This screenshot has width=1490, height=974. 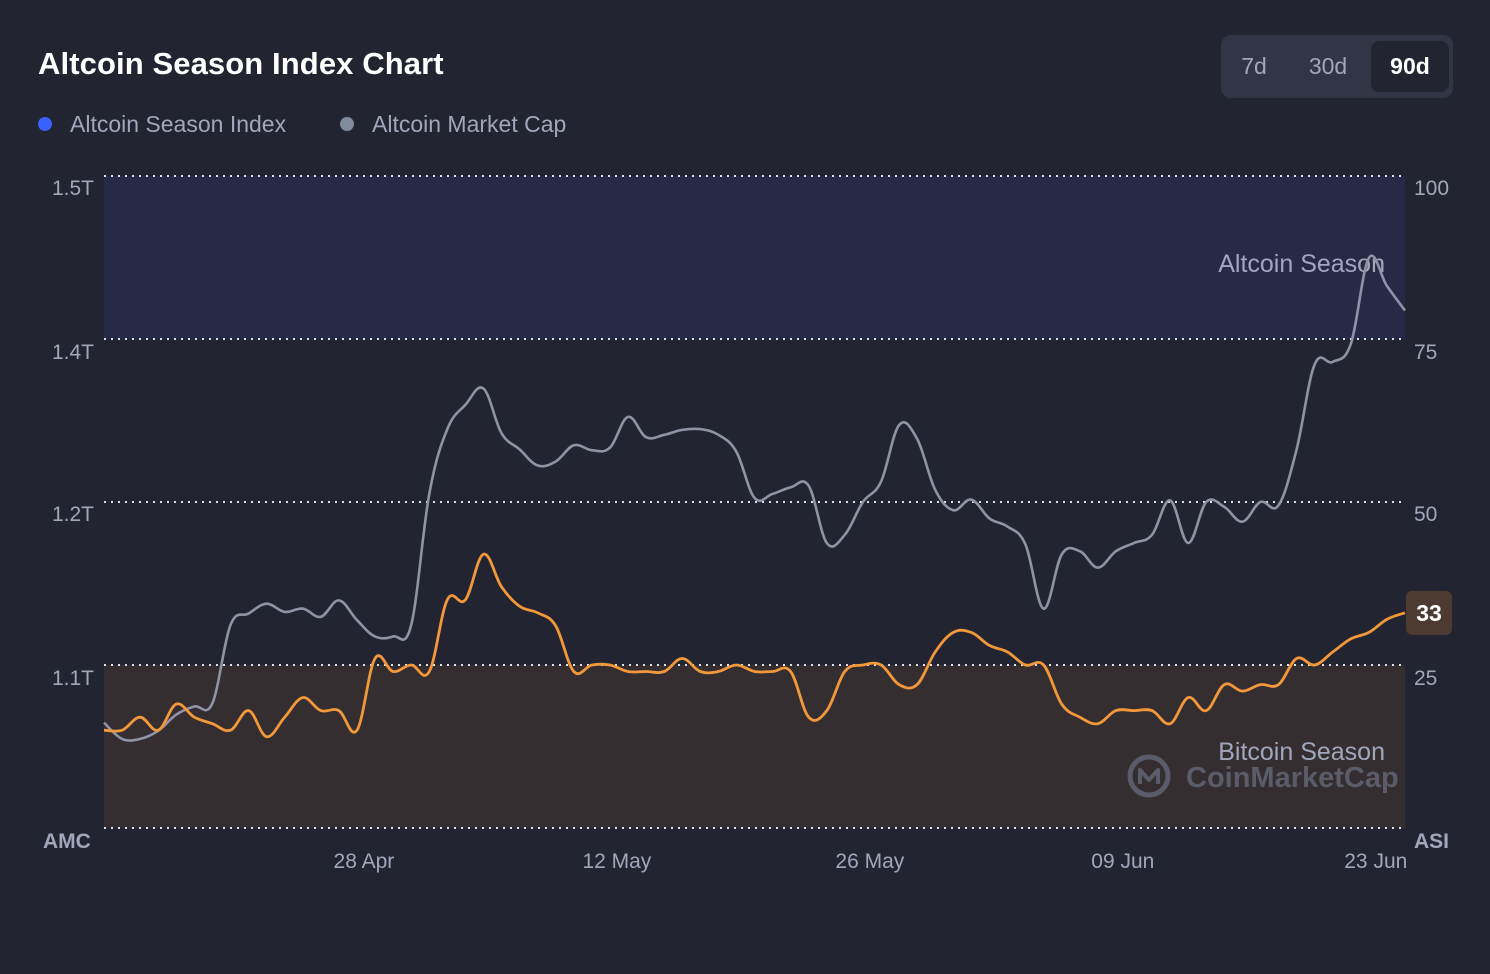 I want to click on watermark: CoinMarketCap, so click(x=1263, y=776).